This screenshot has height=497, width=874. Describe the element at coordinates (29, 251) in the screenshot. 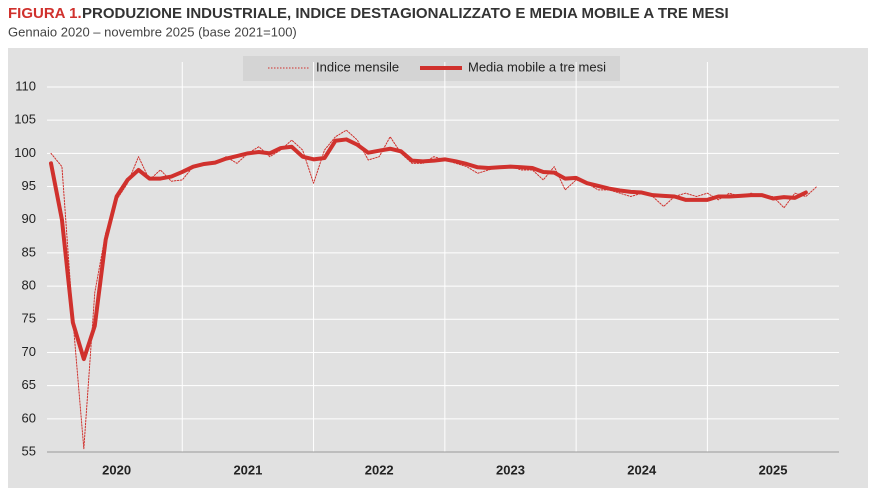

I see `y-tick-label: 85` at that location.